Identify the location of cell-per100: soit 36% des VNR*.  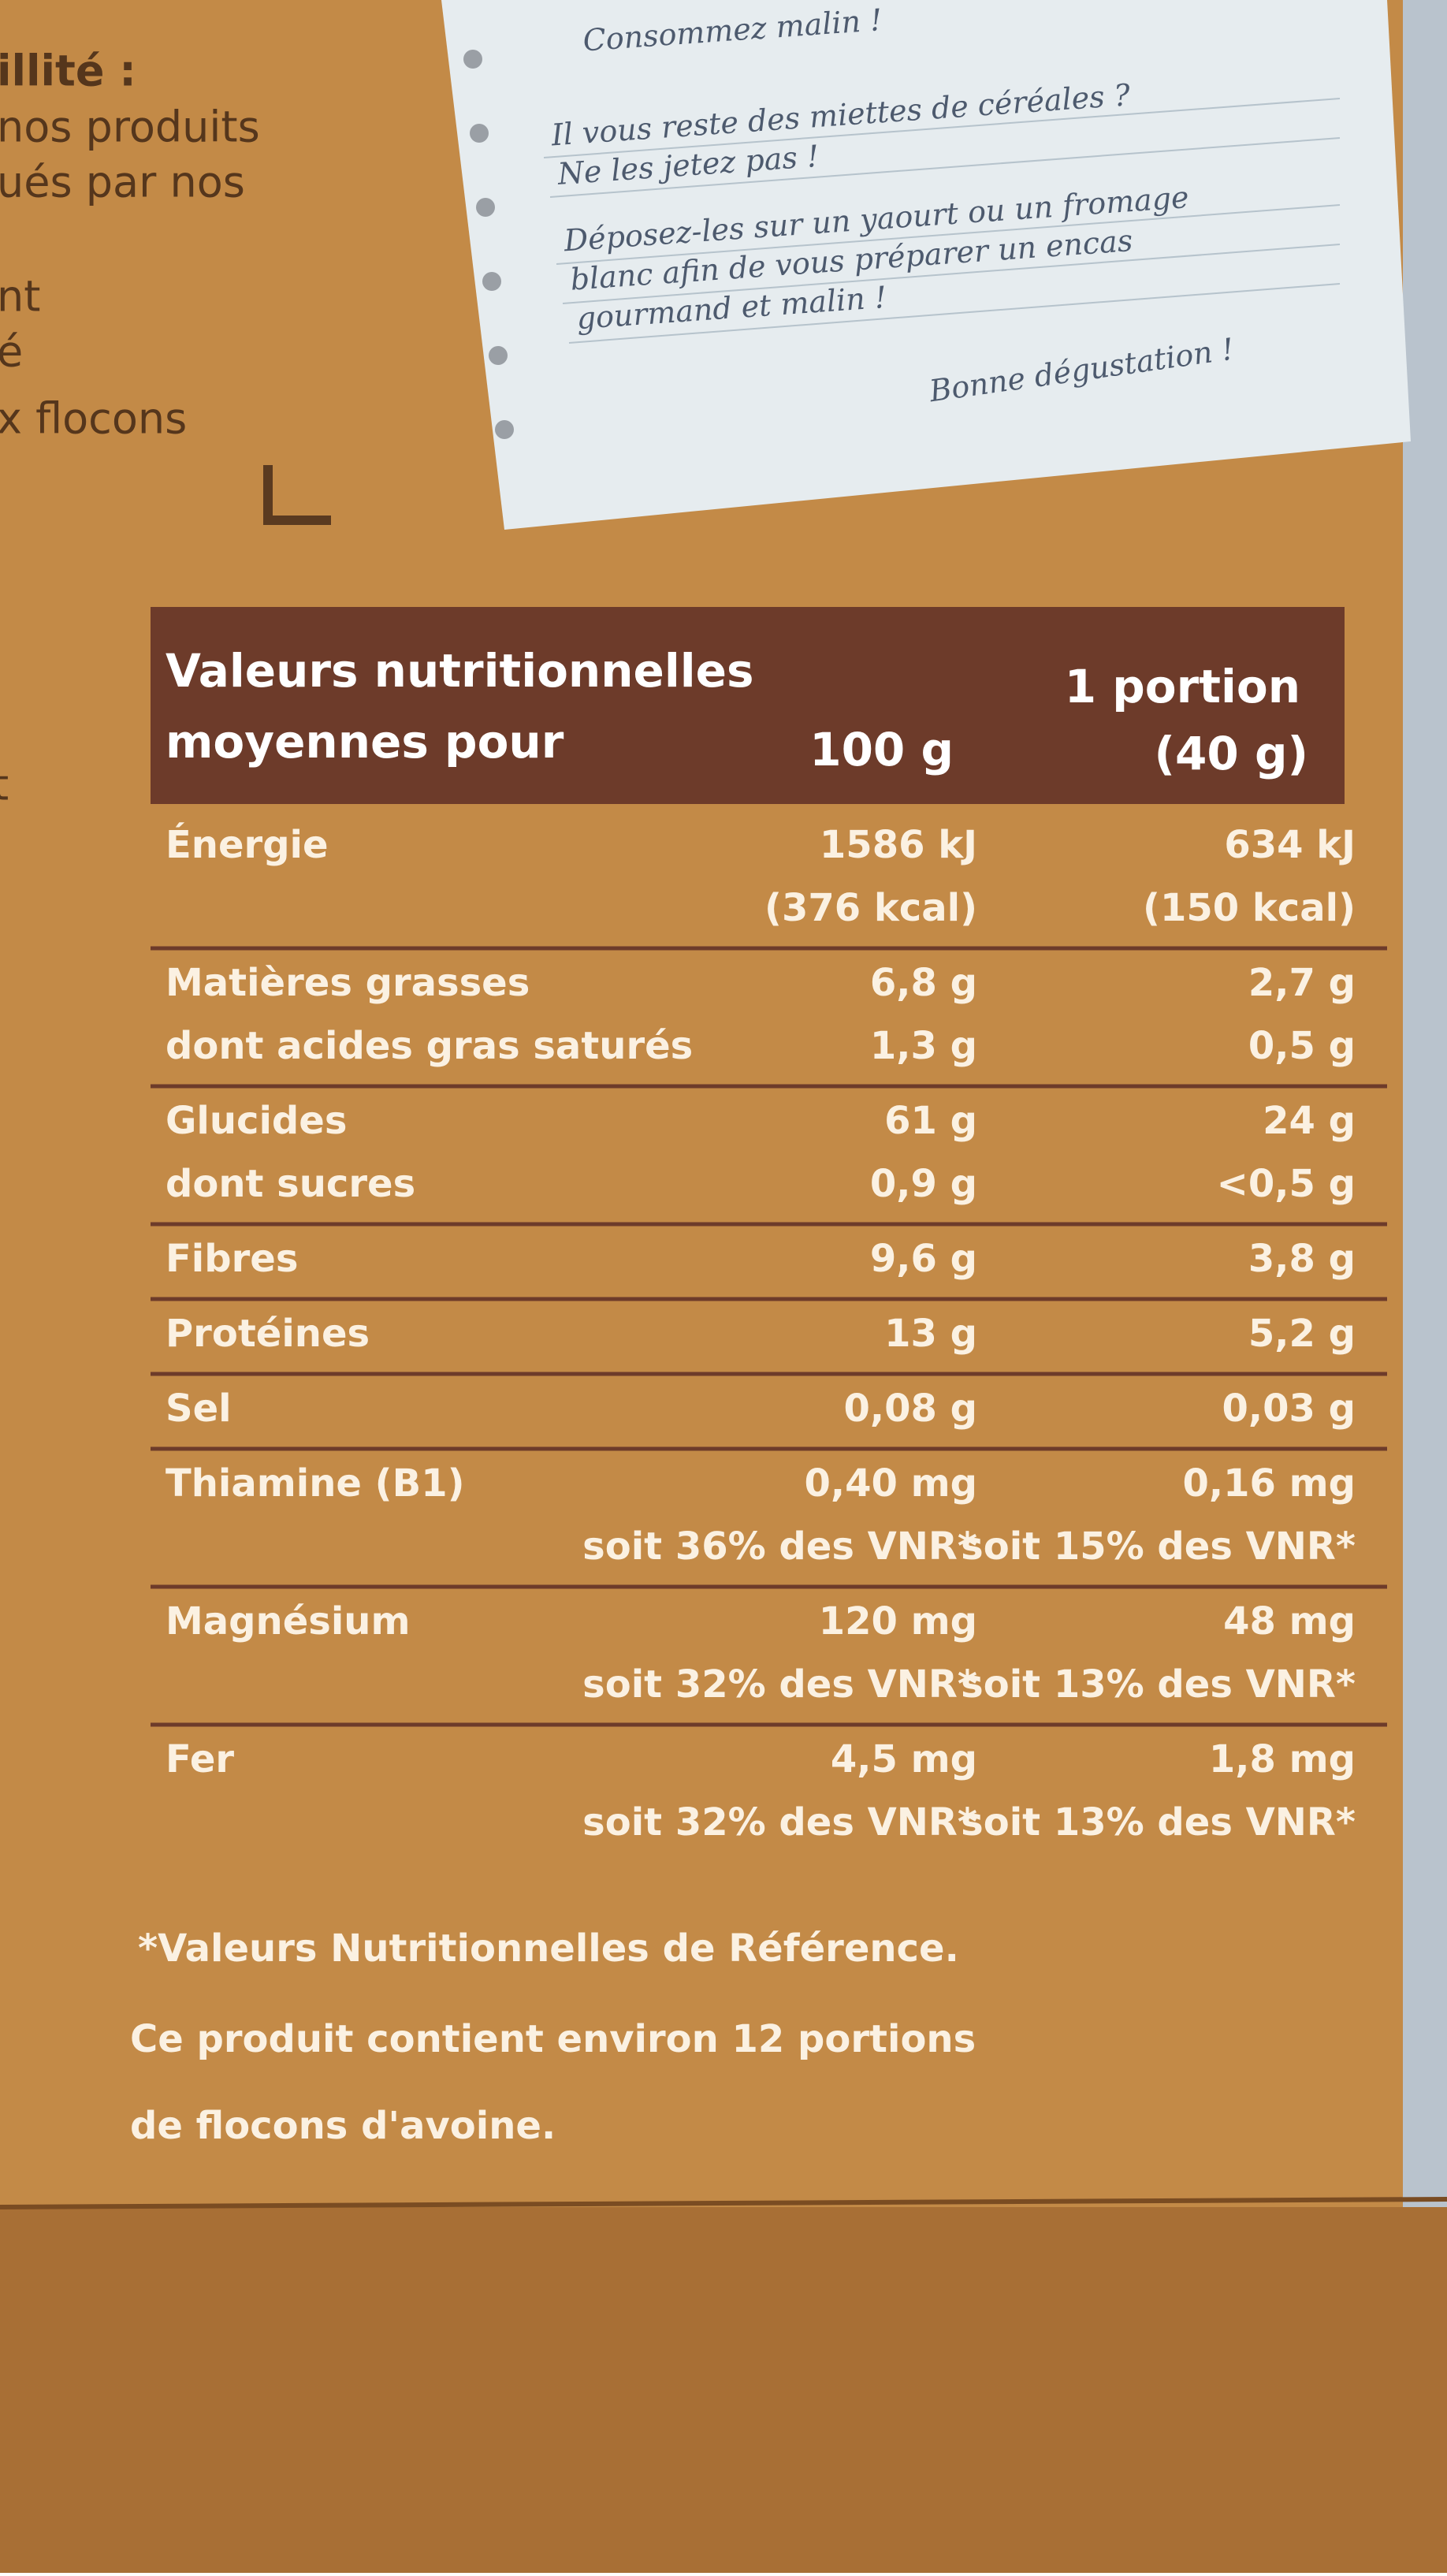
(779, 1546).